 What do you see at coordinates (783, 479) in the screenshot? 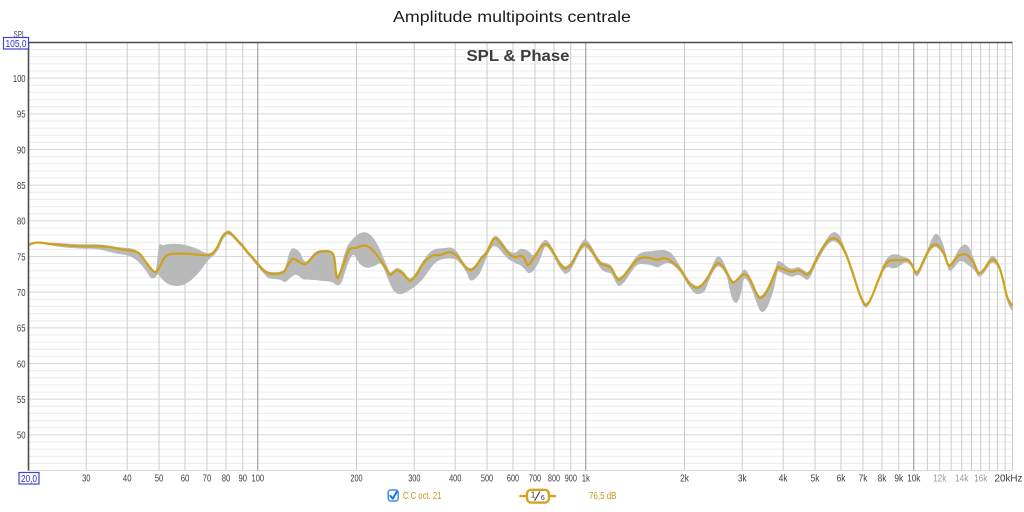
I see `svg-text: 4k` at bounding box center [783, 479].